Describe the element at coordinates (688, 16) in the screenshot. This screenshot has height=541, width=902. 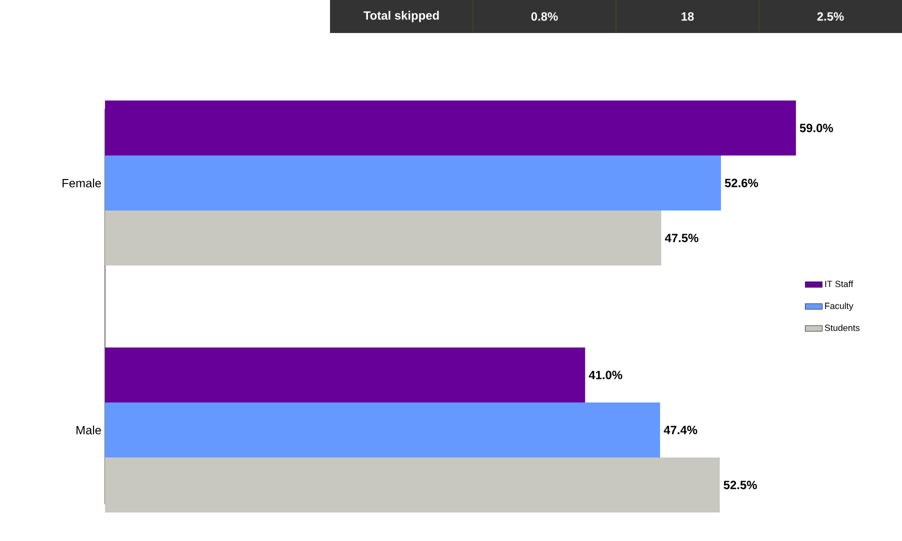
I see `text: 18` at that location.